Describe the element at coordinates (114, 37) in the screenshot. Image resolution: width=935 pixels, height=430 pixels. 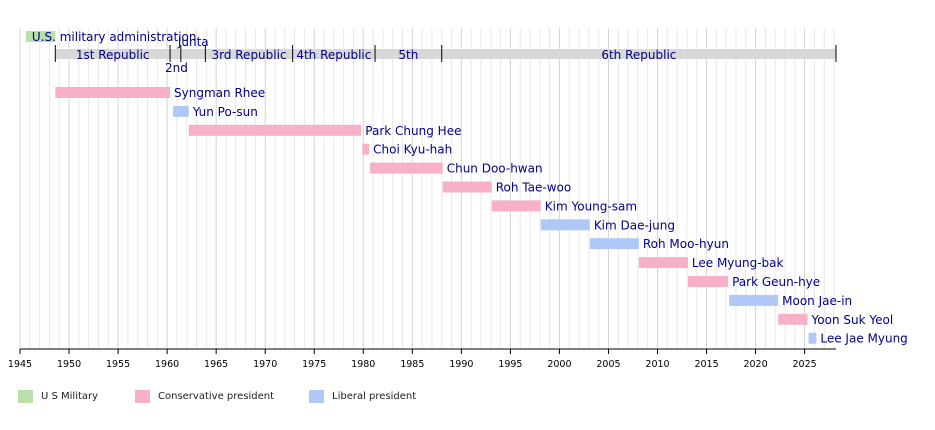
I see `era-label-us-military: U.S. military administration` at that location.